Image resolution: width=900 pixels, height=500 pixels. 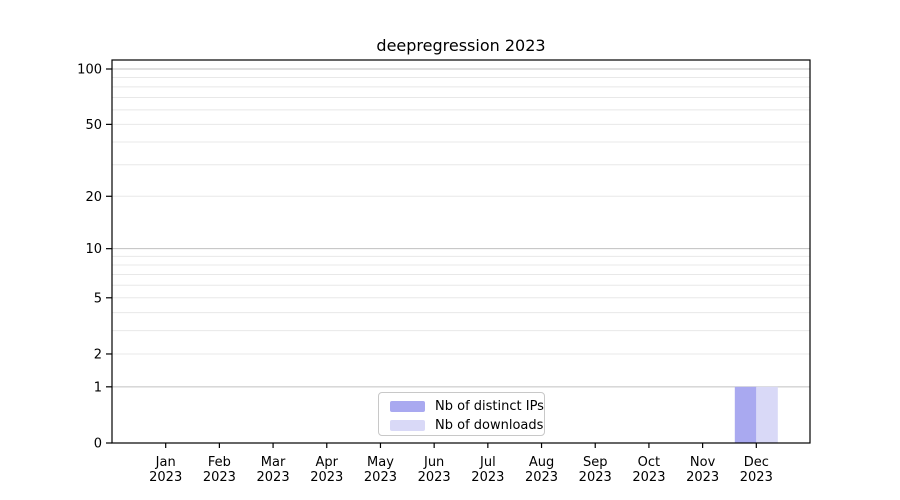 What do you see at coordinates (702, 477) in the screenshot?
I see `x-tick-label-year-nov: 2023` at bounding box center [702, 477].